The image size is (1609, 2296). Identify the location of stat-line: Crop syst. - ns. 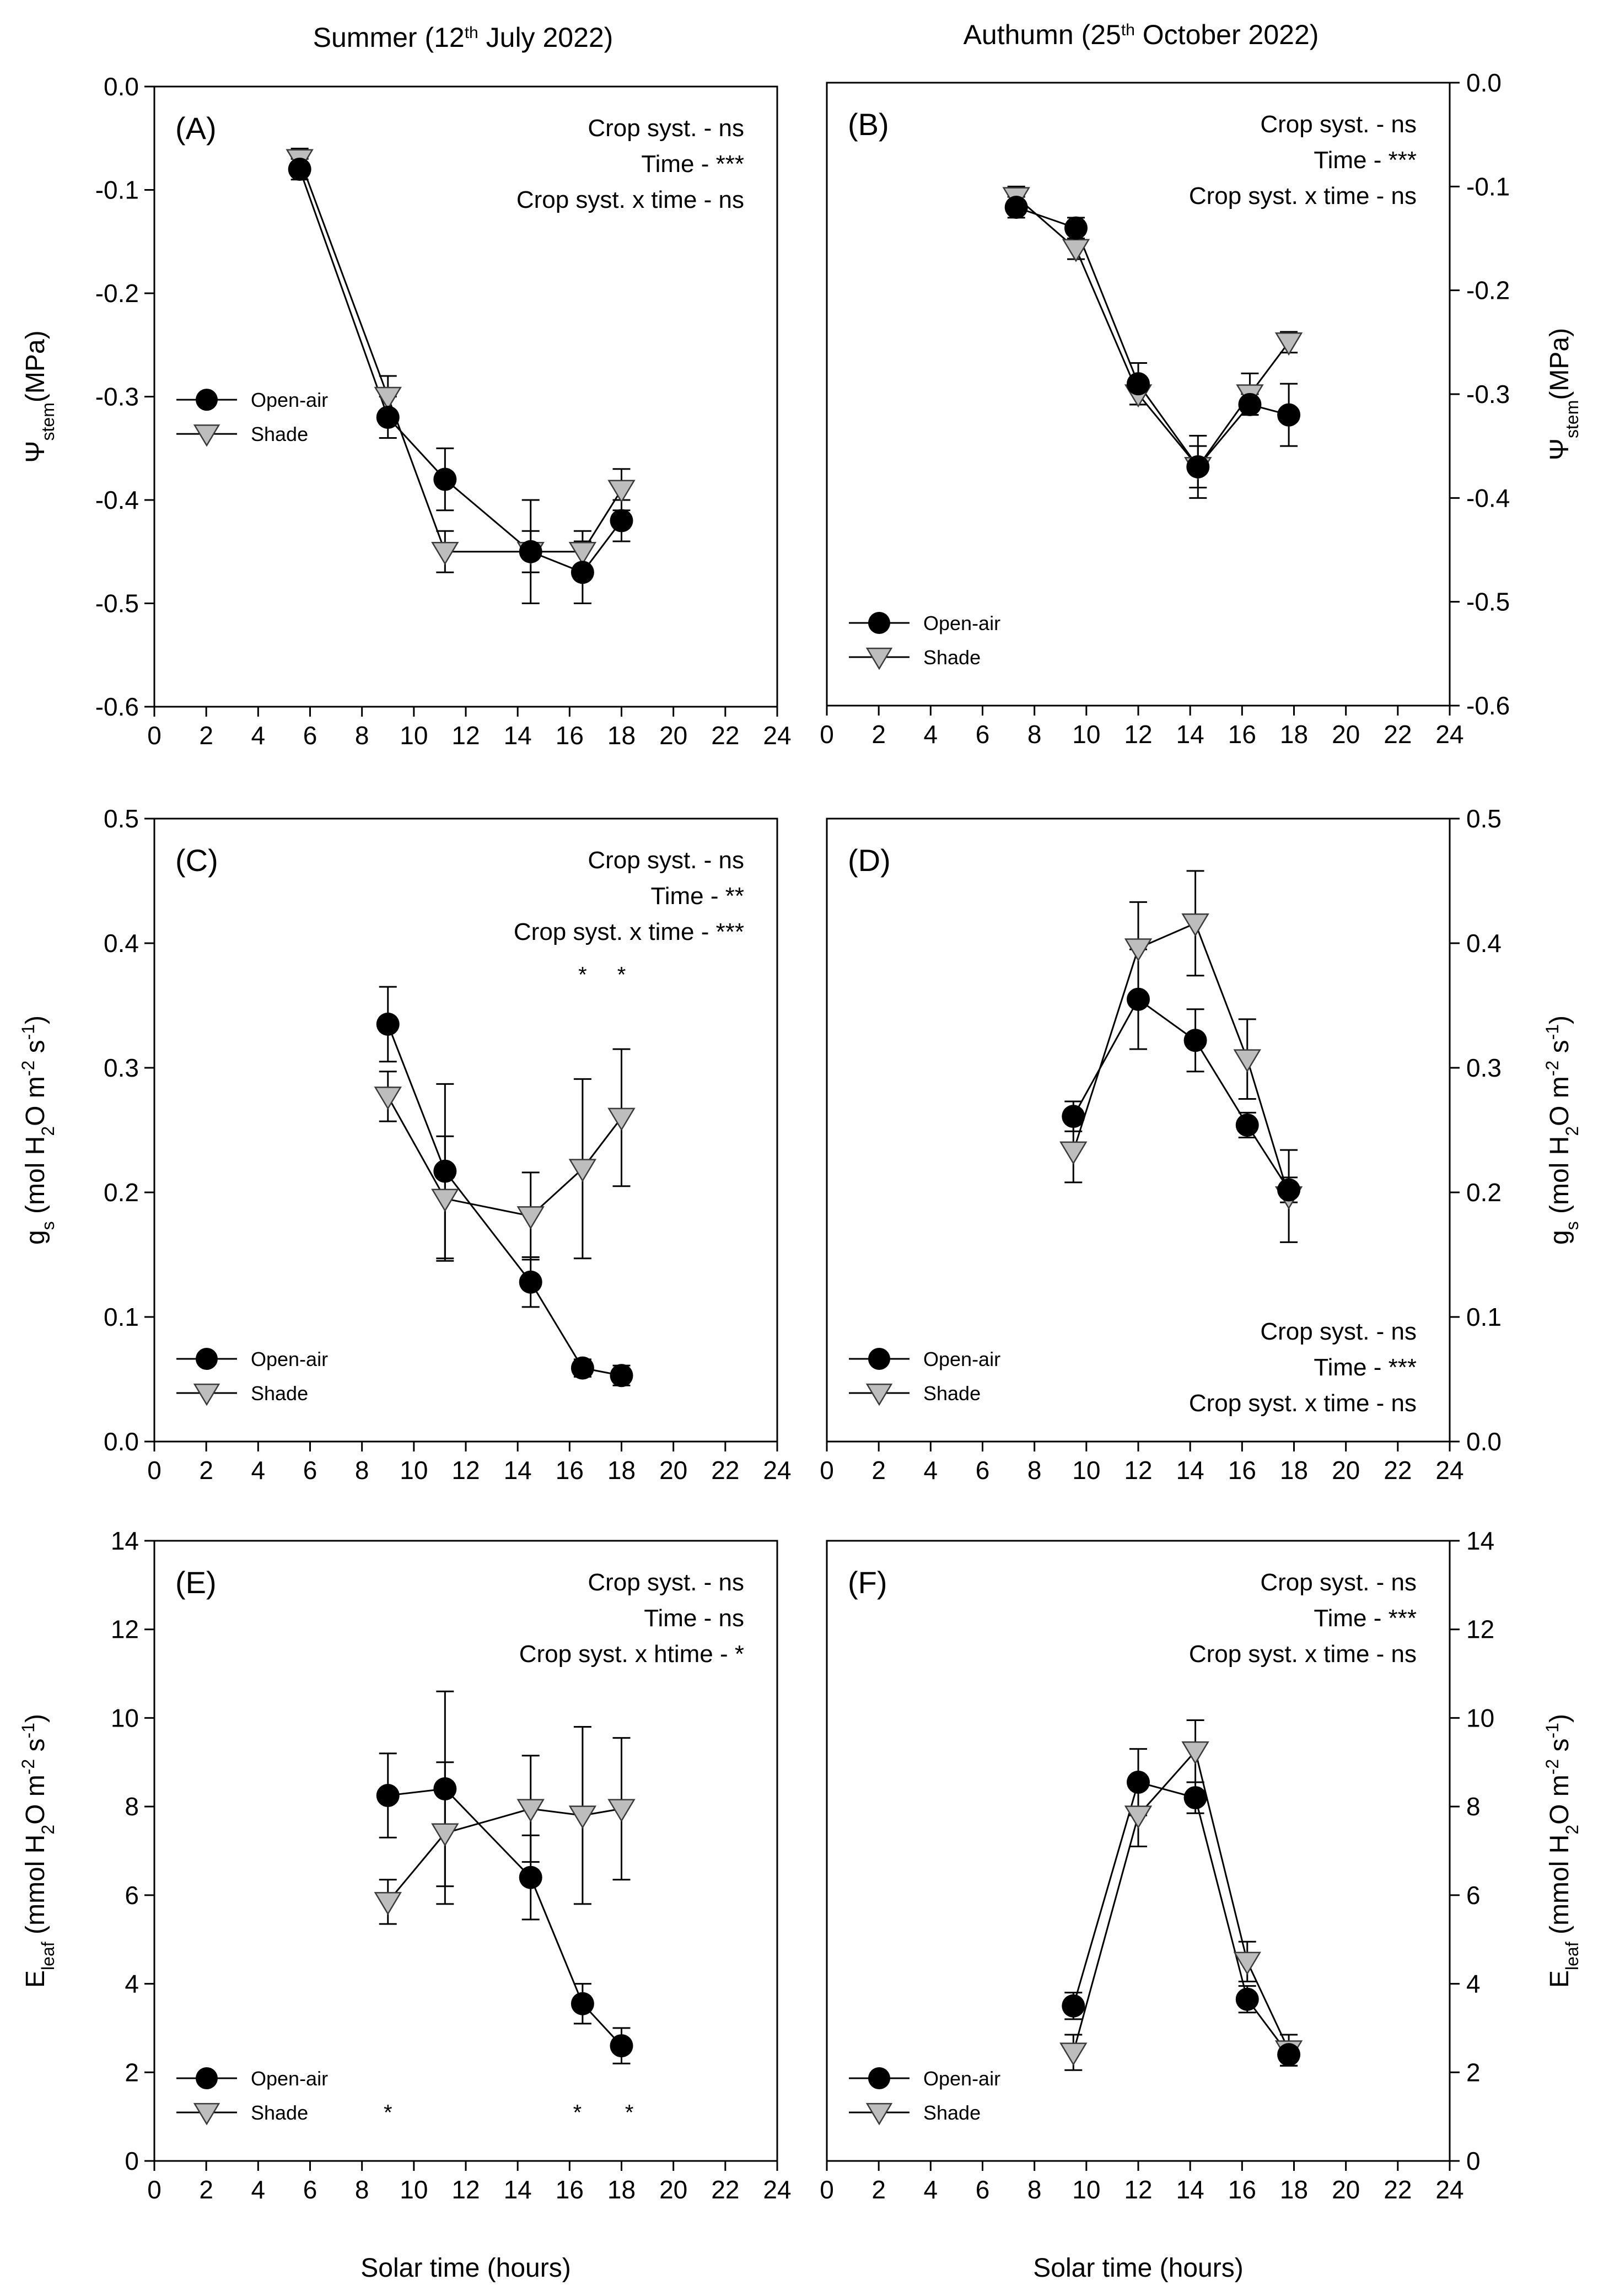
(1338, 1331).